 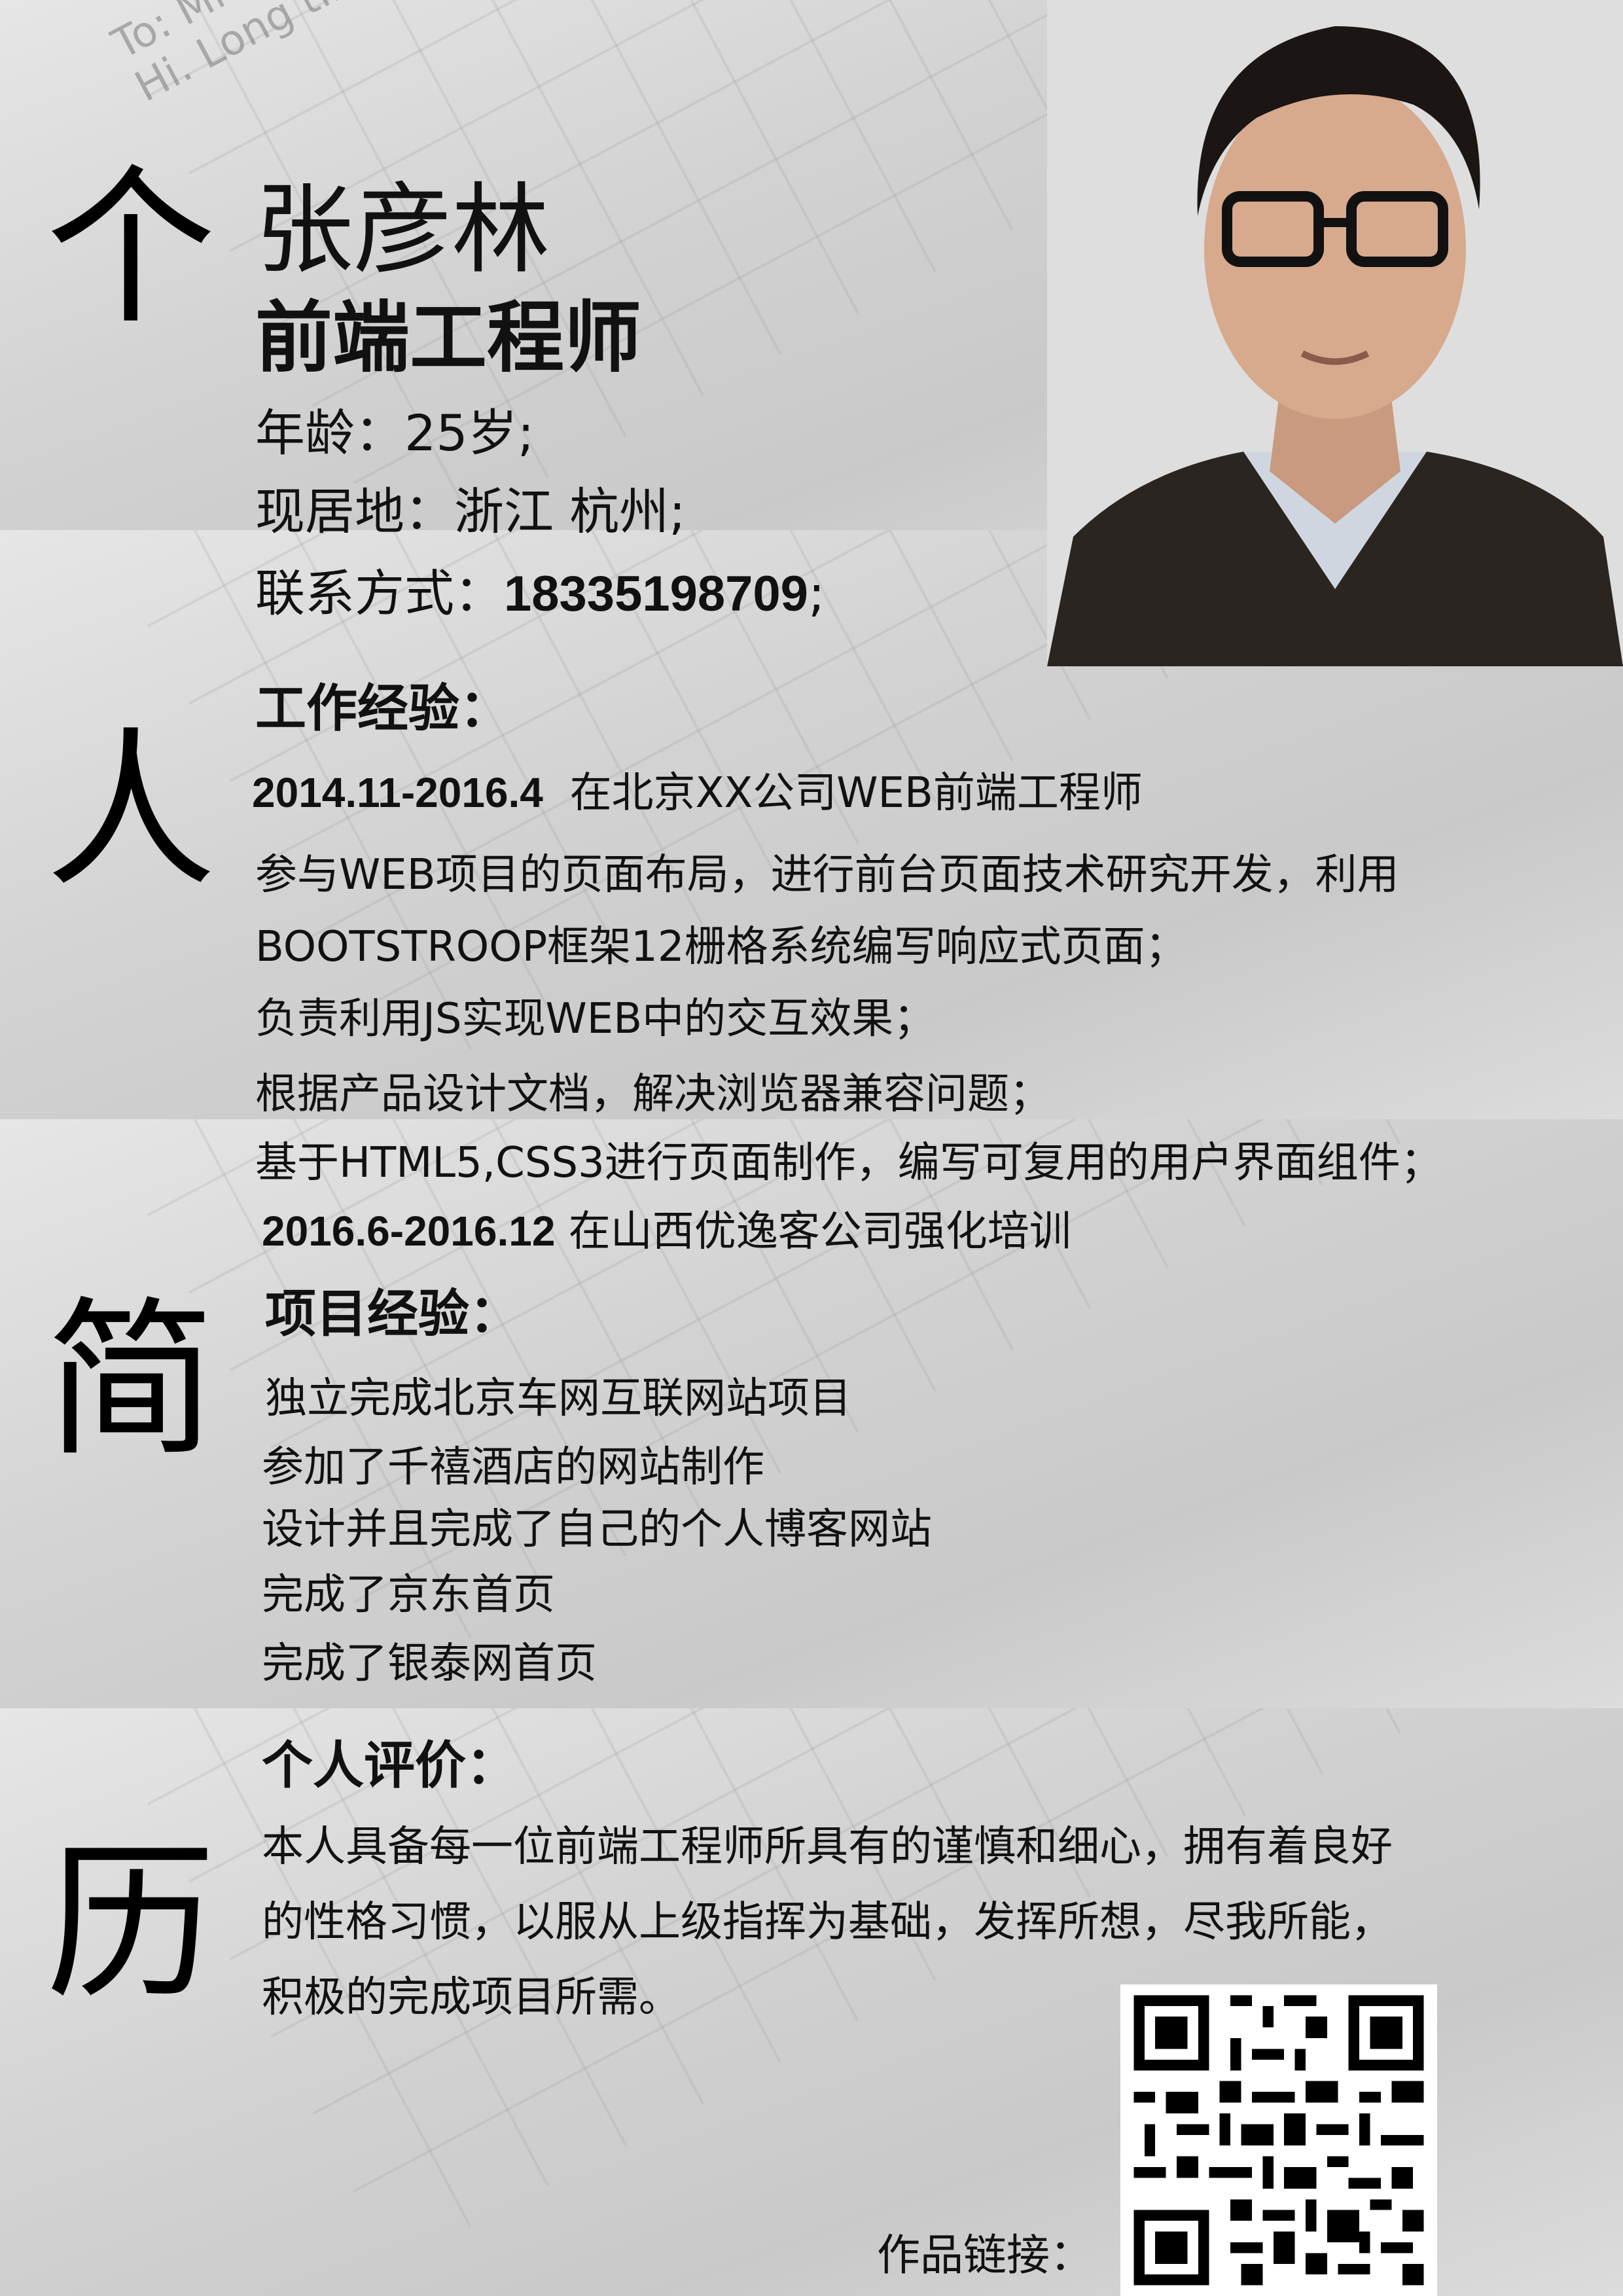 What do you see at coordinates (656, 594) in the screenshot?
I see `contact-value: 18335198709` at bounding box center [656, 594].